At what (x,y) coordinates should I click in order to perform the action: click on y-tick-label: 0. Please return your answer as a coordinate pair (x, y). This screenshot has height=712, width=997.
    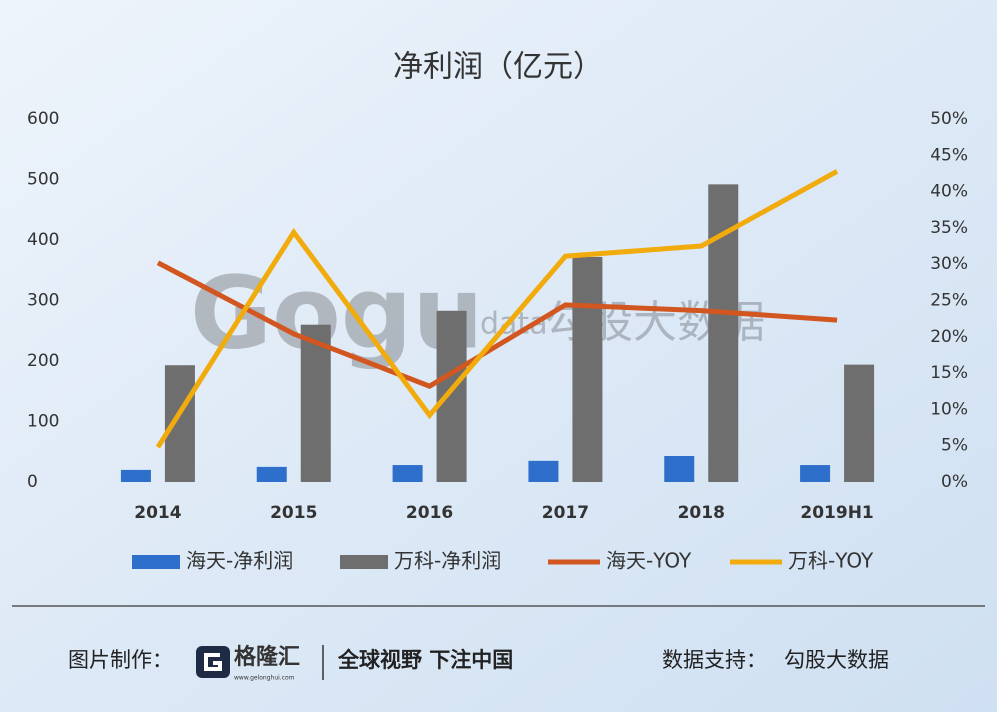
    Looking at the image, I should click on (32, 482).